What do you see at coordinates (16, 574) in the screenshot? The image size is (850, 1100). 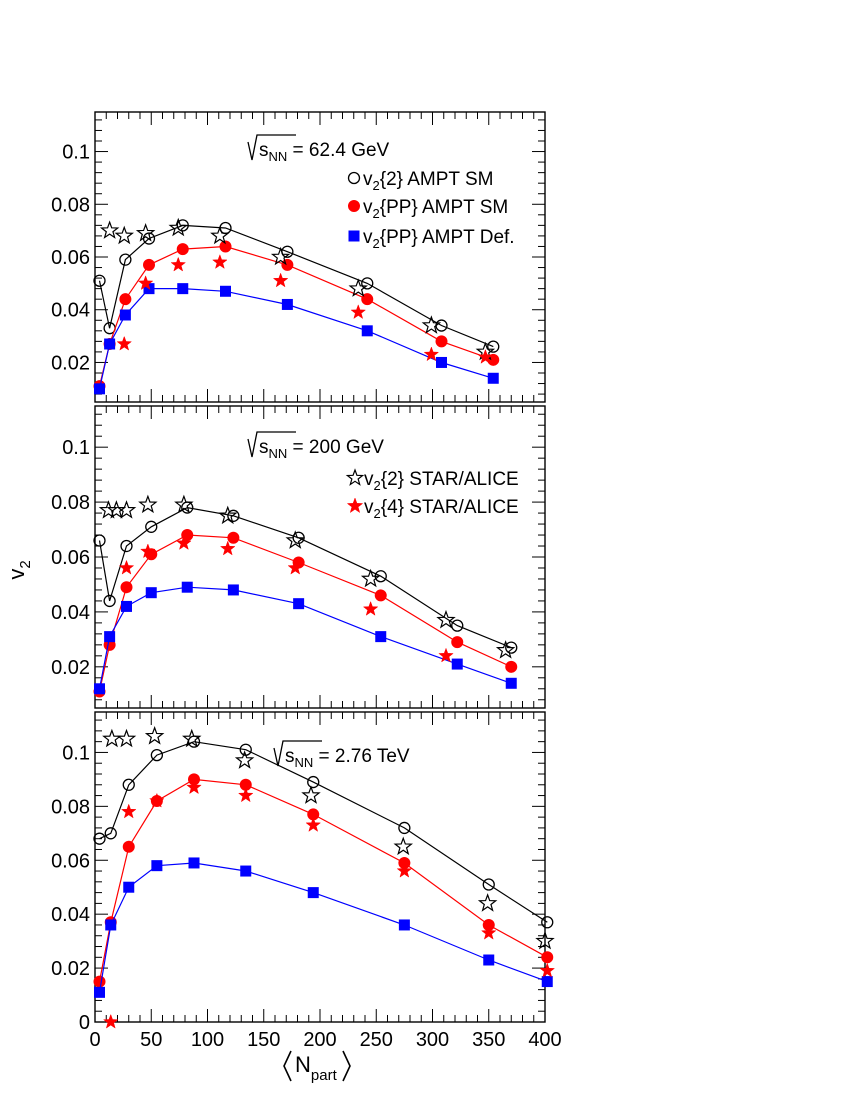 I see `y-axis-title-main: v` at bounding box center [16, 574].